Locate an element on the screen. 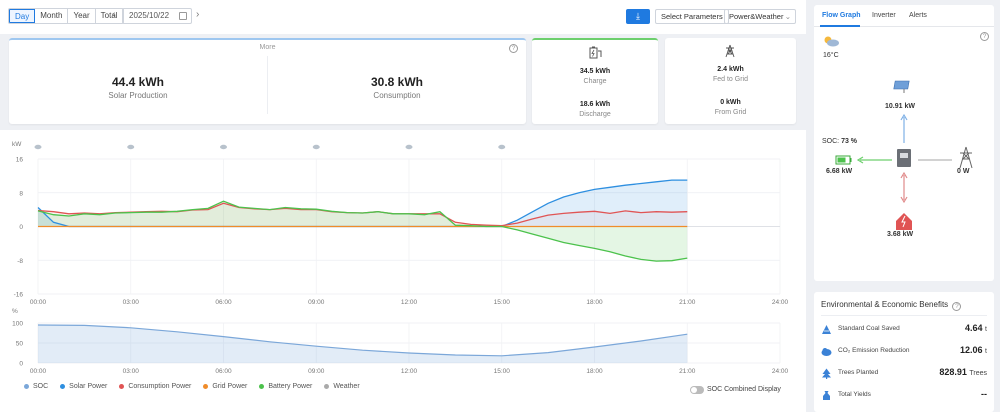 Image resolution: width=1000 pixels, height=412 pixels. download-button: ⤓ is located at coordinates (638, 16).